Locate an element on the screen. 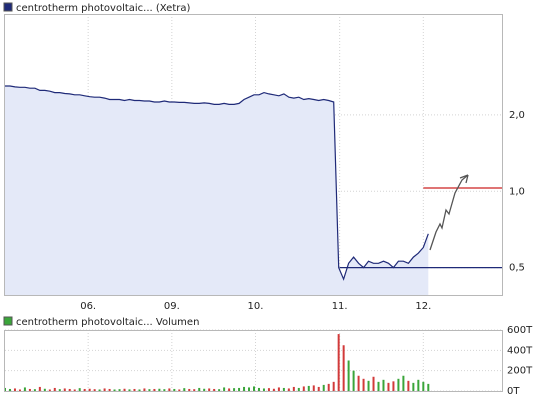  y-tick-label: 0T is located at coordinates (513, 391).